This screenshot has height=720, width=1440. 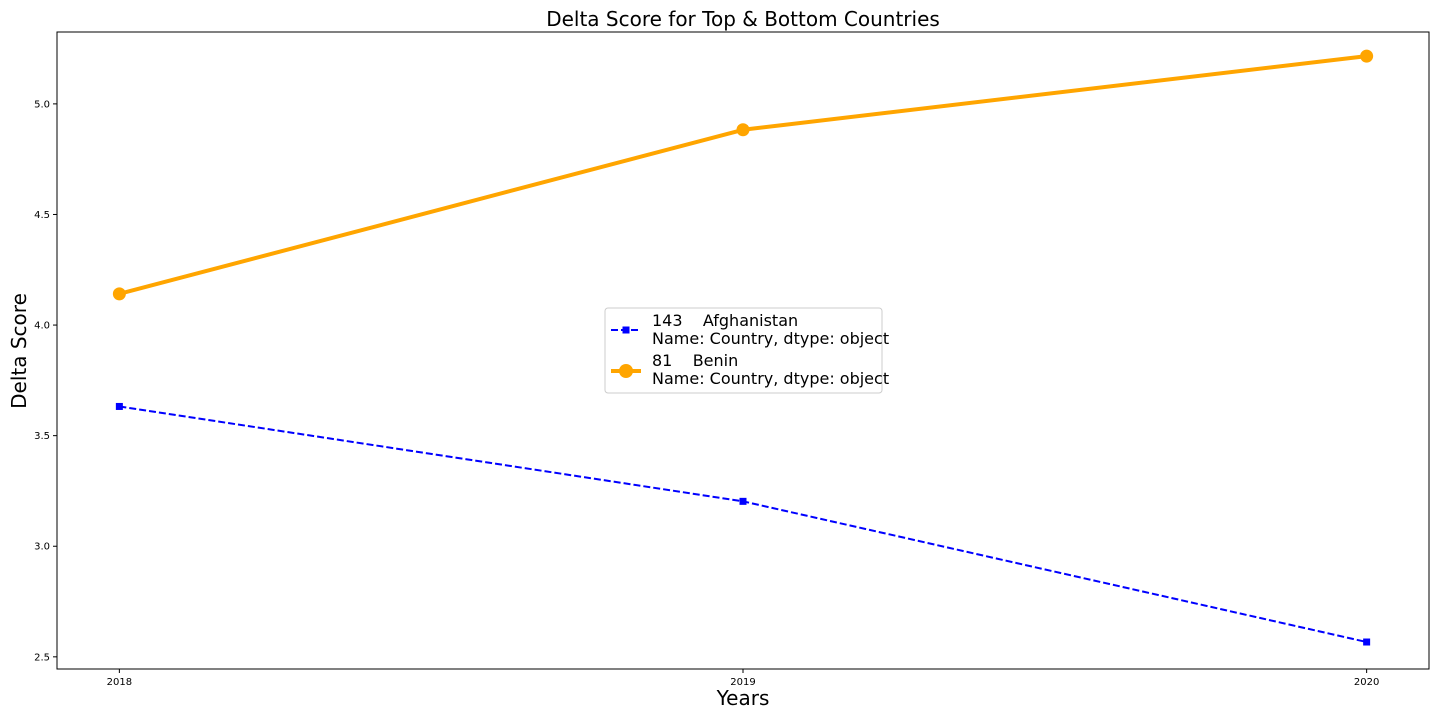 What do you see at coordinates (626, 371) in the screenshot?
I see `legend-marker-benin` at bounding box center [626, 371].